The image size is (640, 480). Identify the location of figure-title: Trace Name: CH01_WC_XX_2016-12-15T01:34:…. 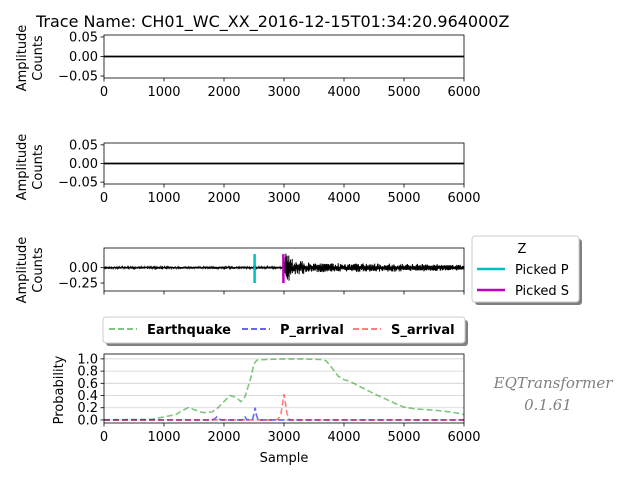
(272, 22).